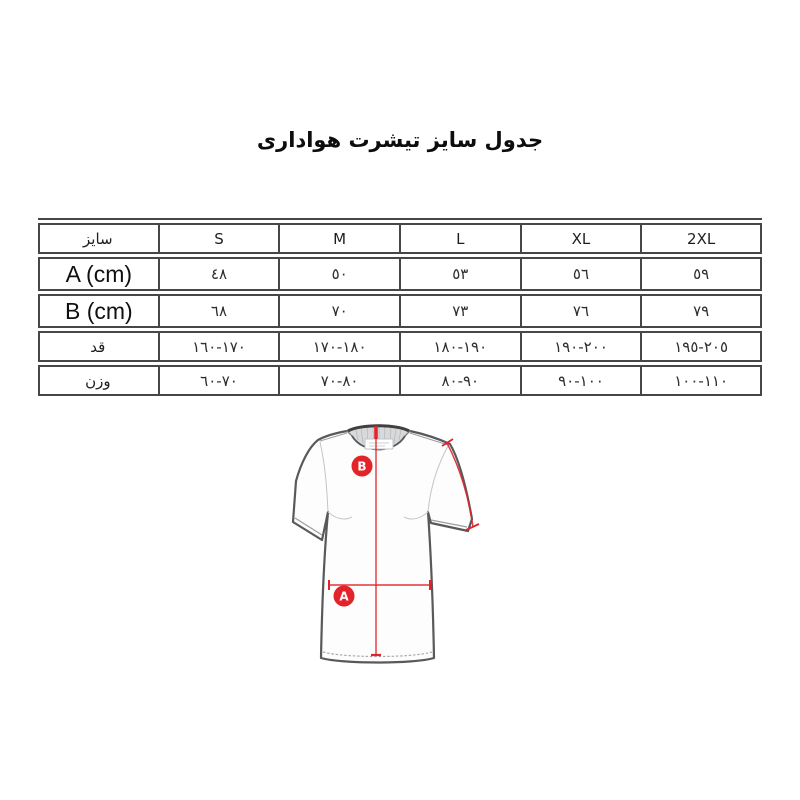 The height and width of the screenshot is (800, 800). I want to click on cell-a-2xl: ٥٩, so click(701, 274).